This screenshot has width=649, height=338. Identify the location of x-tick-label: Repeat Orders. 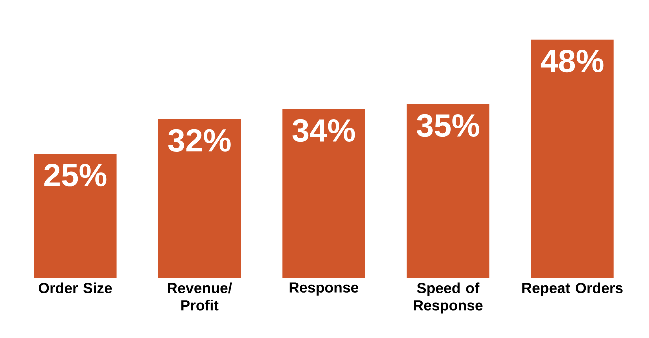
(572, 289).